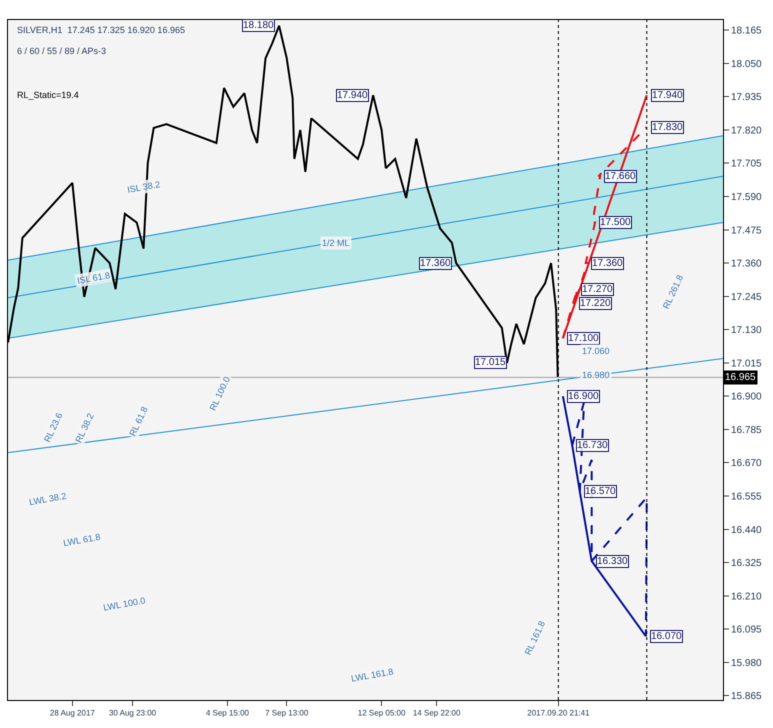  I want to click on y-tick-label: 17.245, so click(746, 297).